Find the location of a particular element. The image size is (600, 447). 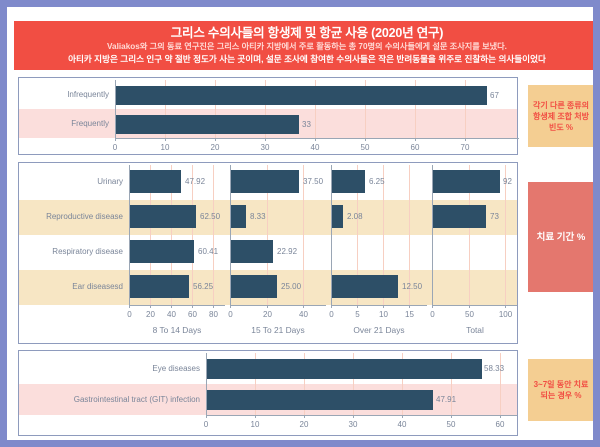

bar-total-reproductive is located at coordinates (459, 216).